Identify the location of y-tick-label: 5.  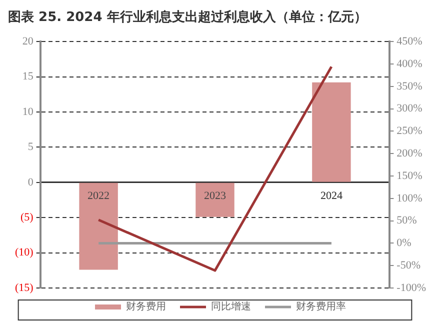
(31, 147).